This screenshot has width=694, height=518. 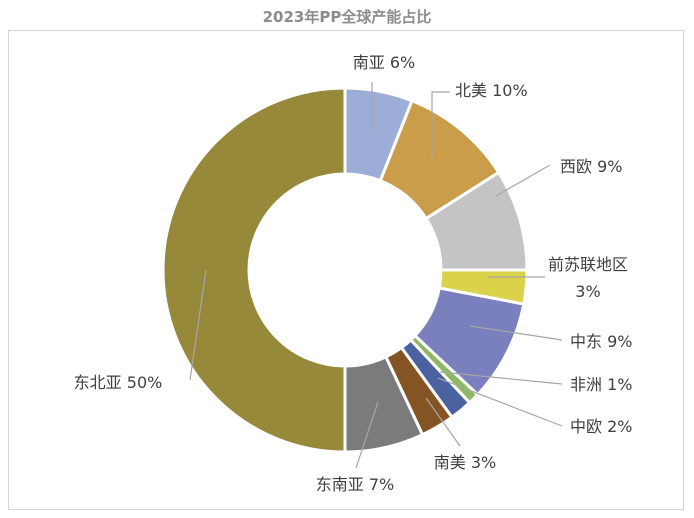 What do you see at coordinates (355, 484) in the screenshot?
I see `slice-label-8: 东南亚 7%` at bounding box center [355, 484].